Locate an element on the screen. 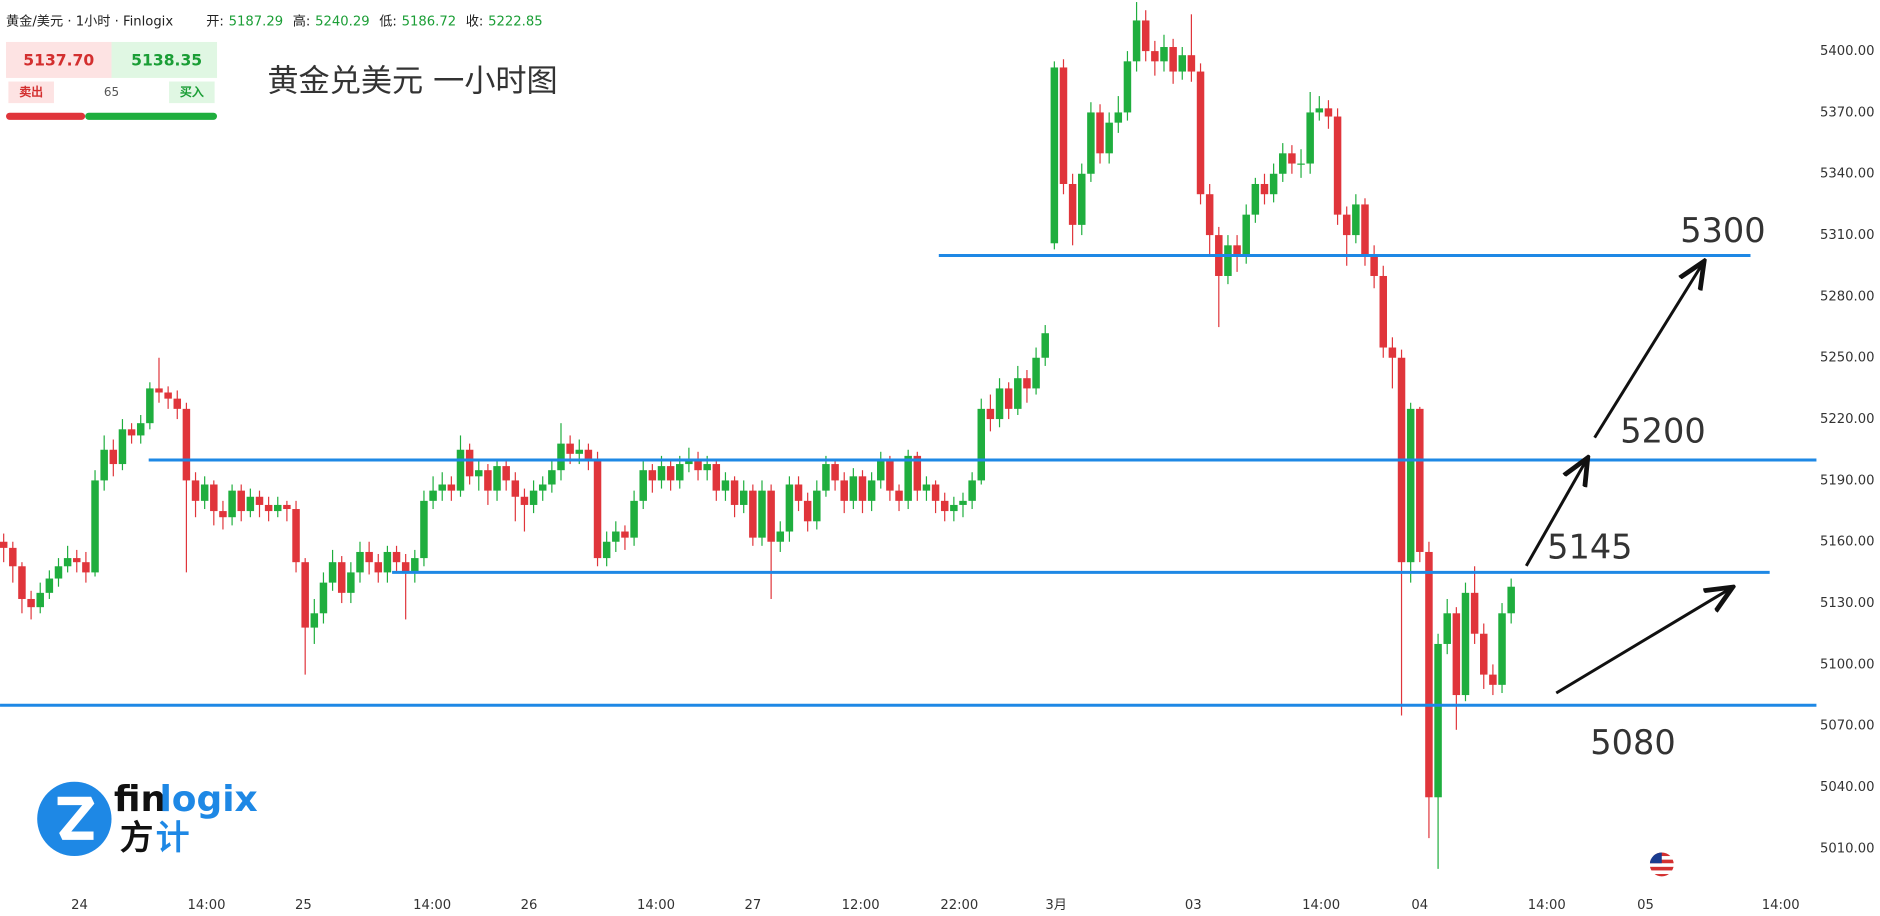 The width and height of the screenshot is (1880, 916). level-label: 5300 is located at coordinates (1722, 230).